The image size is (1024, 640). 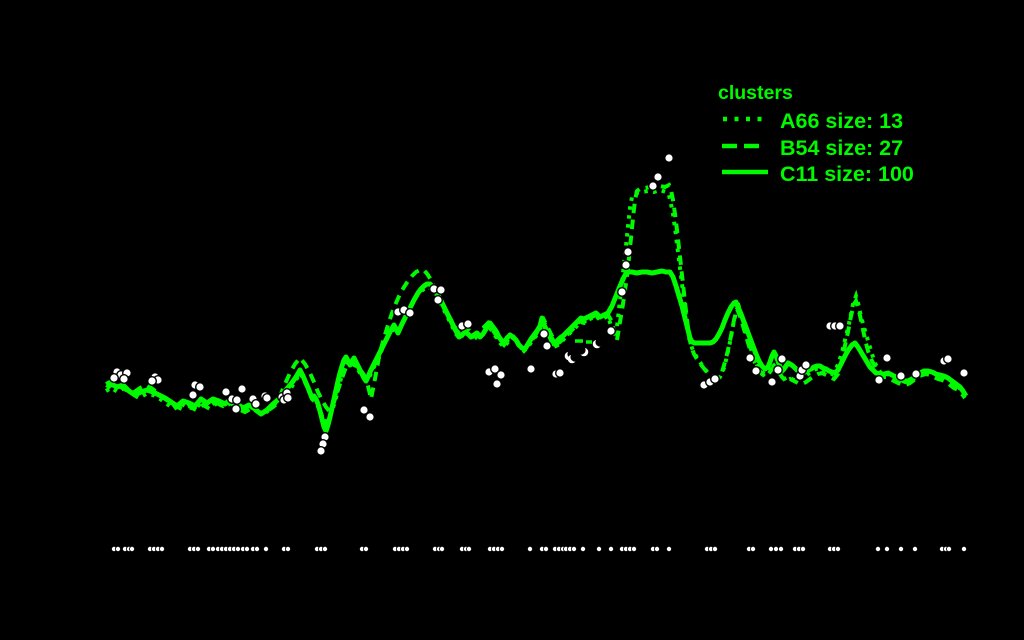 What do you see at coordinates (841, 121) in the screenshot?
I see `svg-text: A66 size: 13` at bounding box center [841, 121].